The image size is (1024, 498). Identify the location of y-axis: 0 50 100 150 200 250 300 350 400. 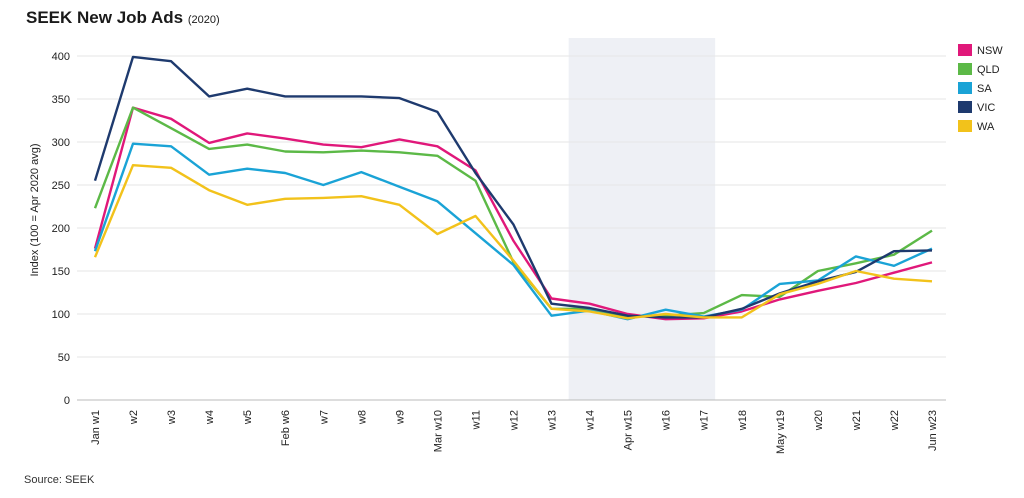
(61, 229).